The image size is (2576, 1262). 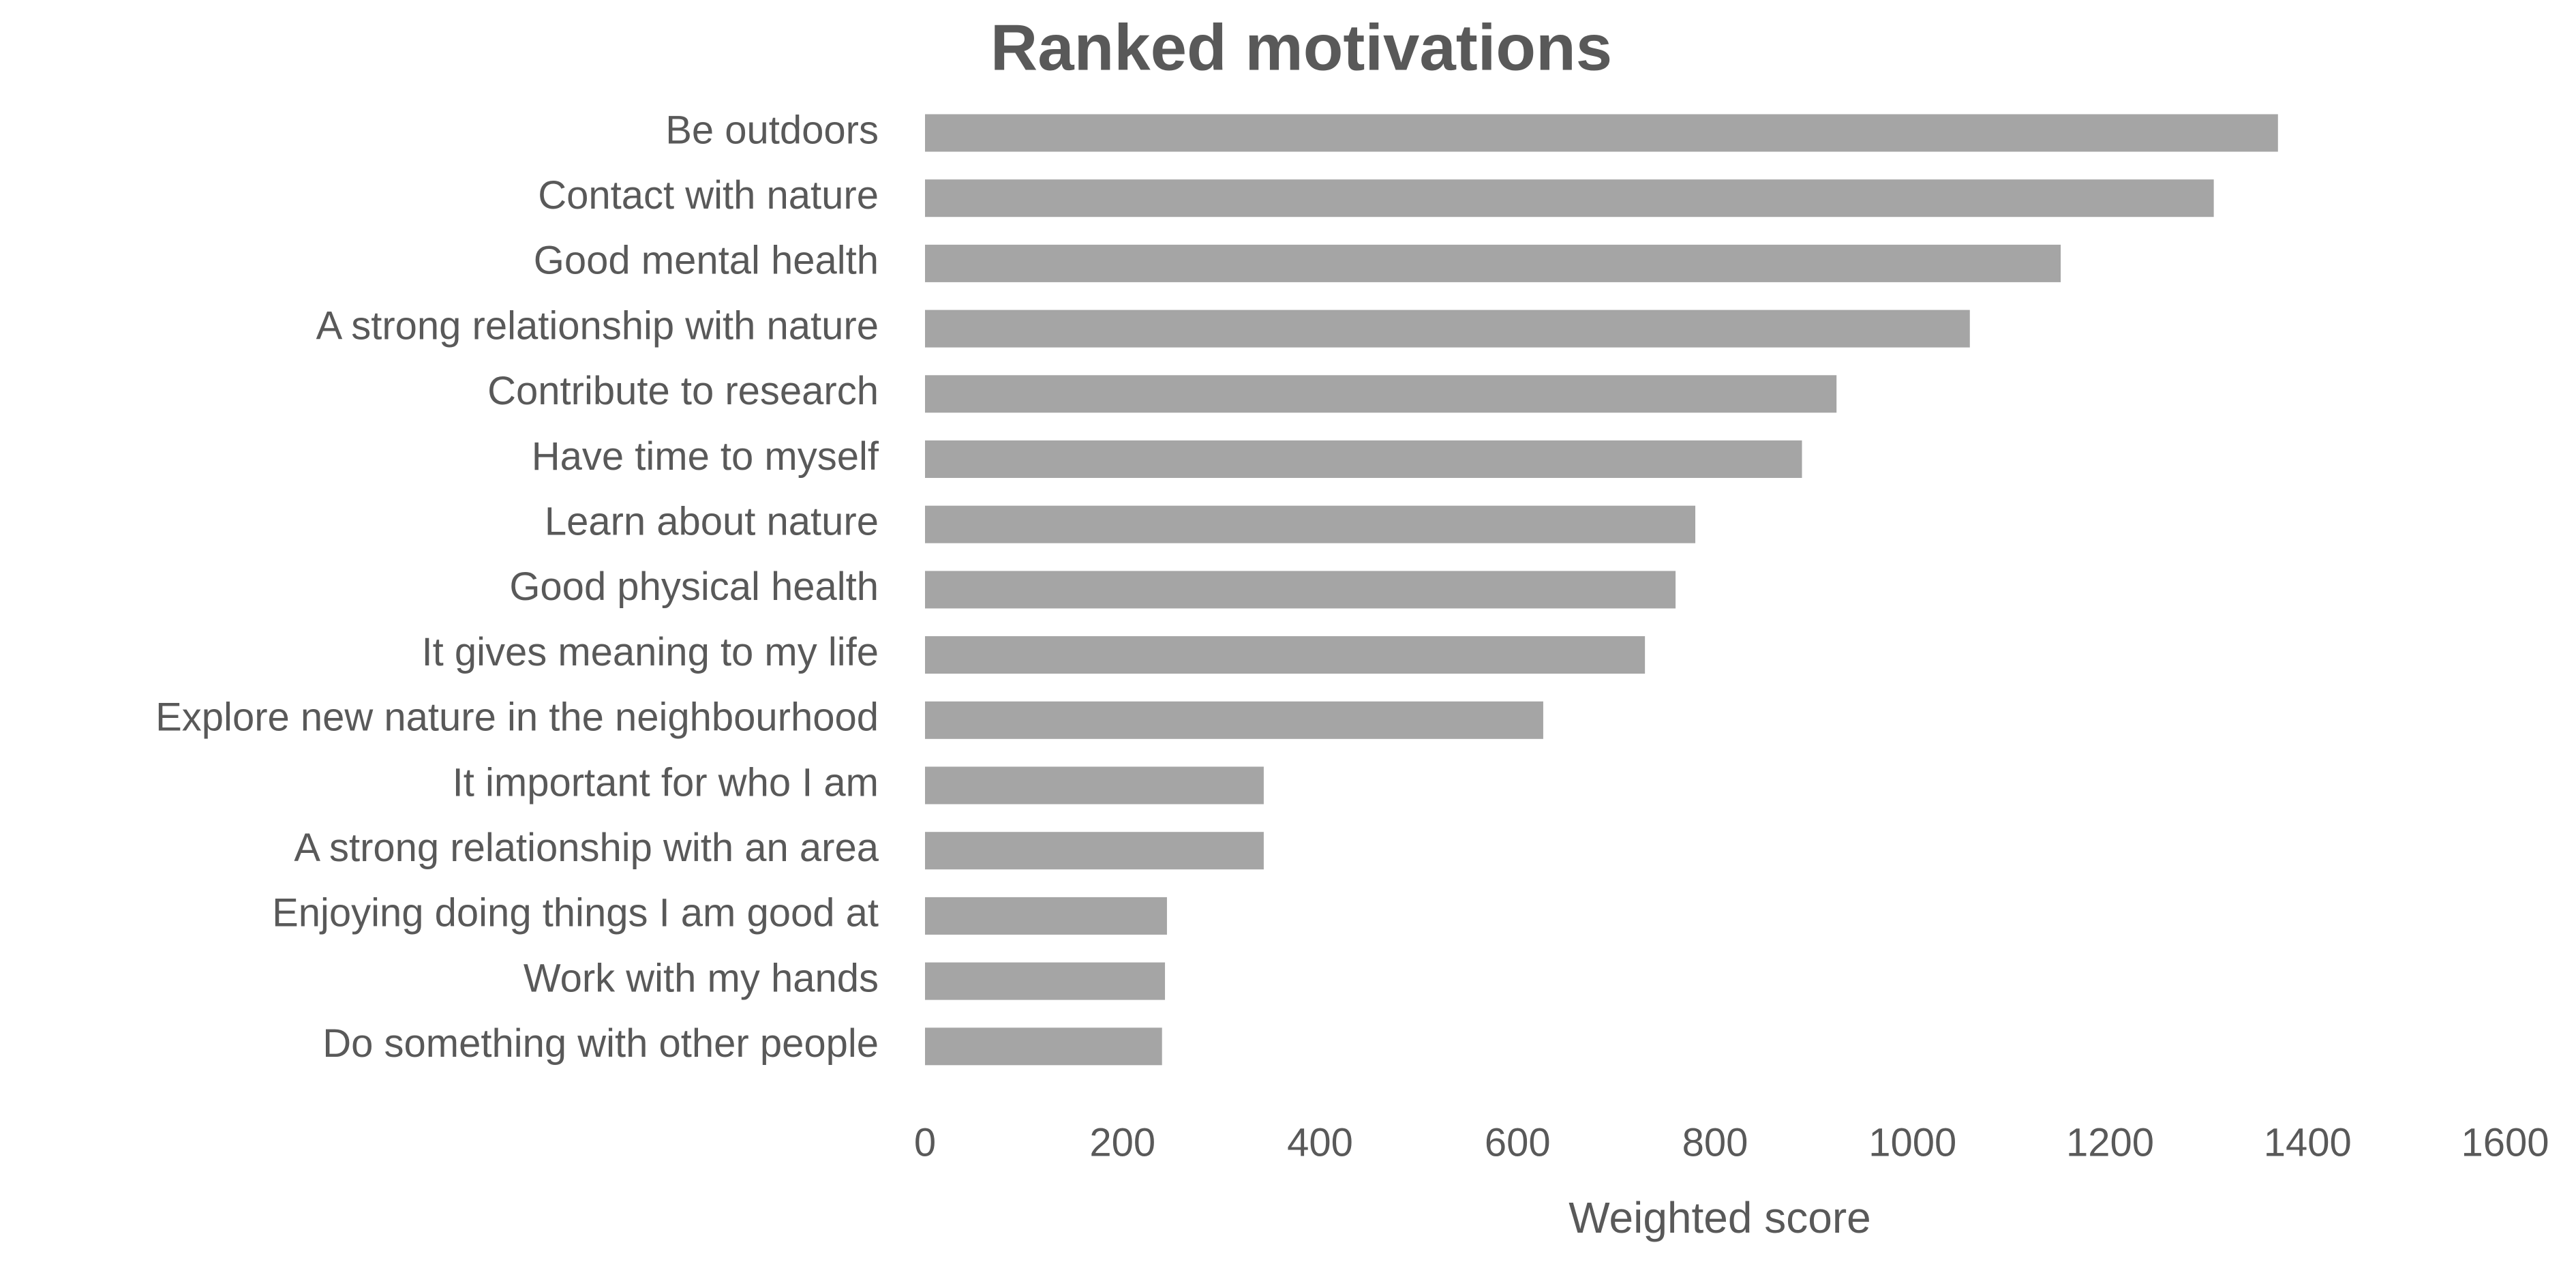 I want to click on x-axis-title: Weighted score, so click(x=1720, y=1217).